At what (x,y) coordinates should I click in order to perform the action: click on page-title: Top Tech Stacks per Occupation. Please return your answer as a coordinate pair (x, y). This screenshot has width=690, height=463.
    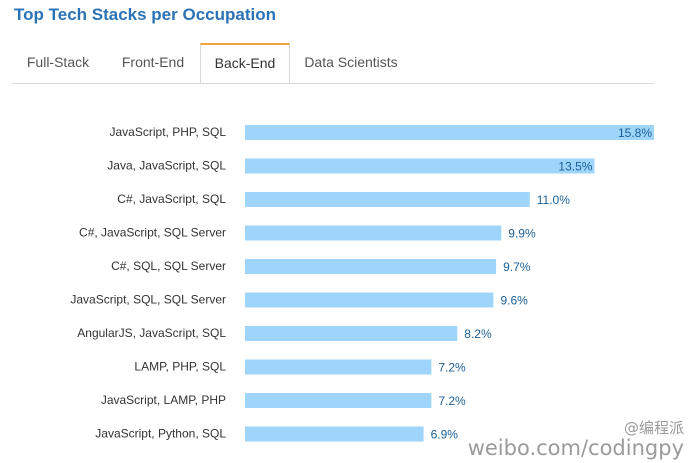
    Looking at the image, I should click on (145, 14).